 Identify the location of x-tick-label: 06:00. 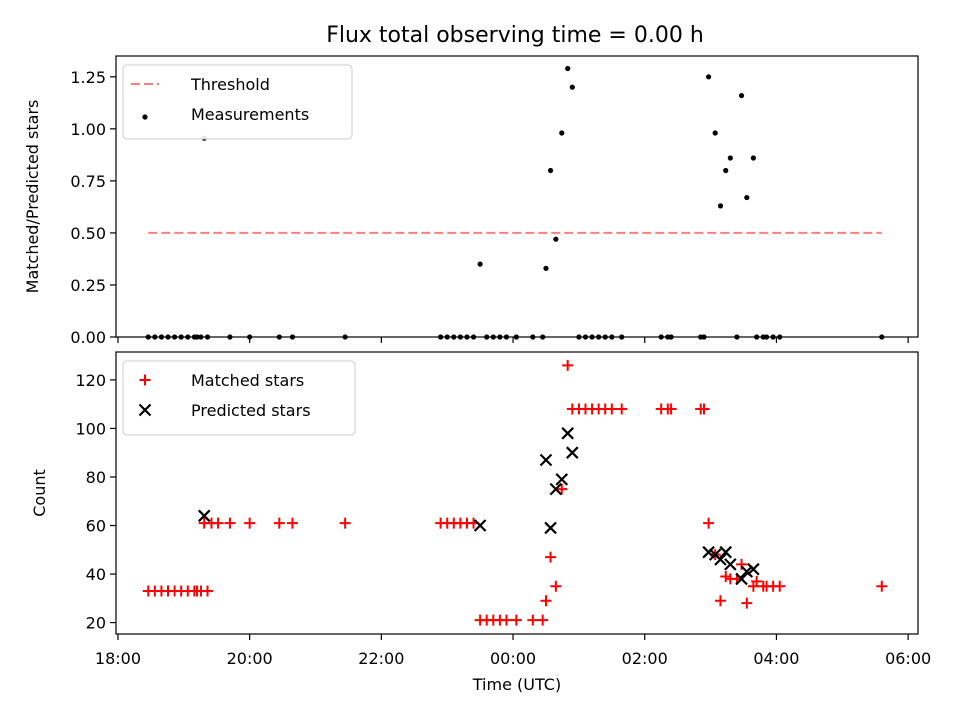
(908, 658).